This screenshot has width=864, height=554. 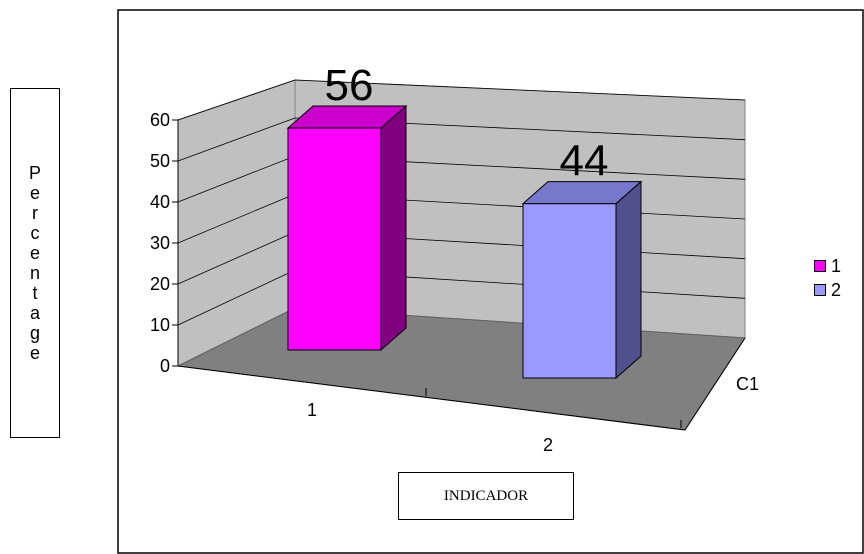 I want to click on y-axis-title-letter: r, so click(x=34, y=213).